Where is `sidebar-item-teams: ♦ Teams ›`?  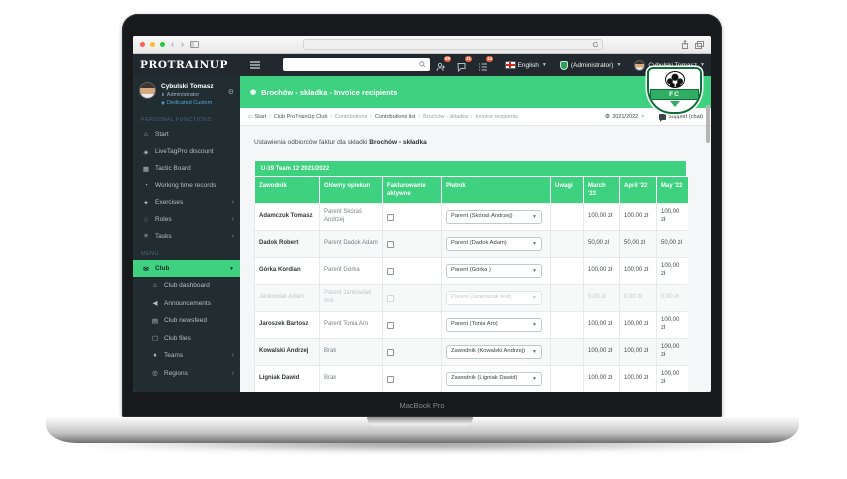
sidebar-item-teams: ♦ Teams › is located at coordinates (186, 356).